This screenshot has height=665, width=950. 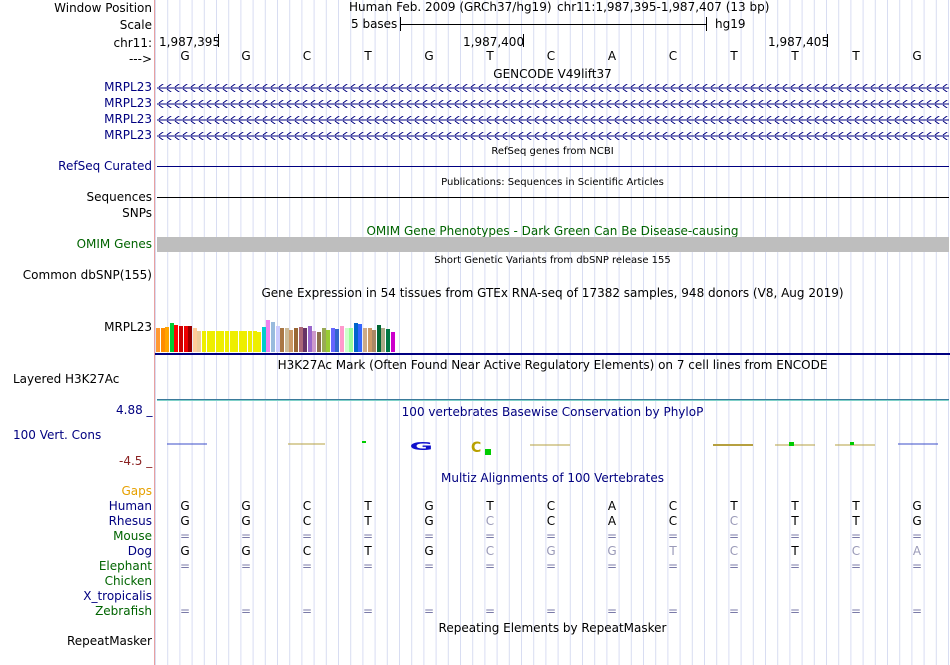 What do you see at coordinates (128, 581) in the screenshot?
I see `species-label-chicken: Chicken` at bounding box center [128, 581].